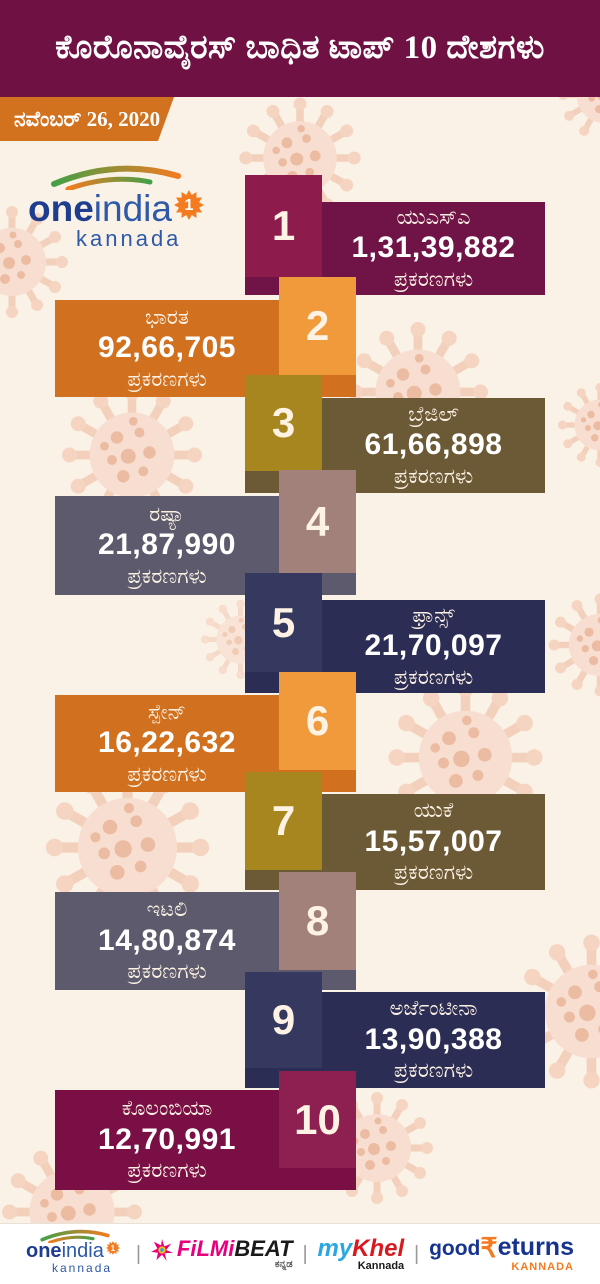 The image size is (600, 1284). I want to click on cases-count: 12,70,991, so click(167, 1139).